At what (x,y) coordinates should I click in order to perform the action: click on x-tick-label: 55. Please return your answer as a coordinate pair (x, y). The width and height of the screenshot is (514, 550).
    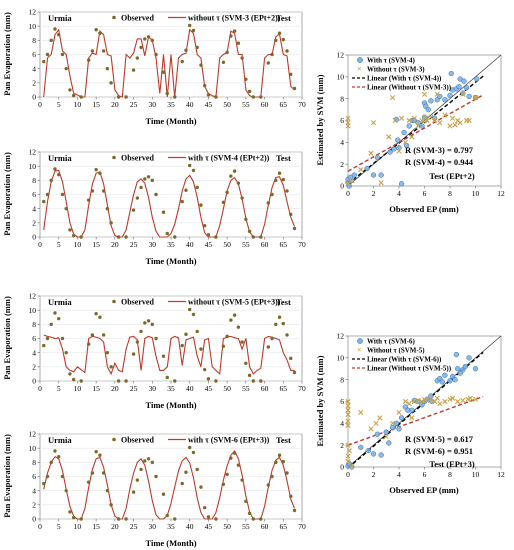
    Looking at the image, I should click on (246, 388).